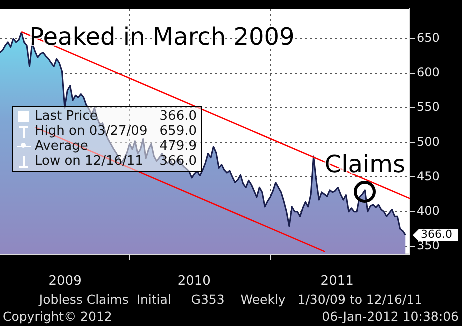  I want to click on y-tick-label: 450, so click(428, 176).